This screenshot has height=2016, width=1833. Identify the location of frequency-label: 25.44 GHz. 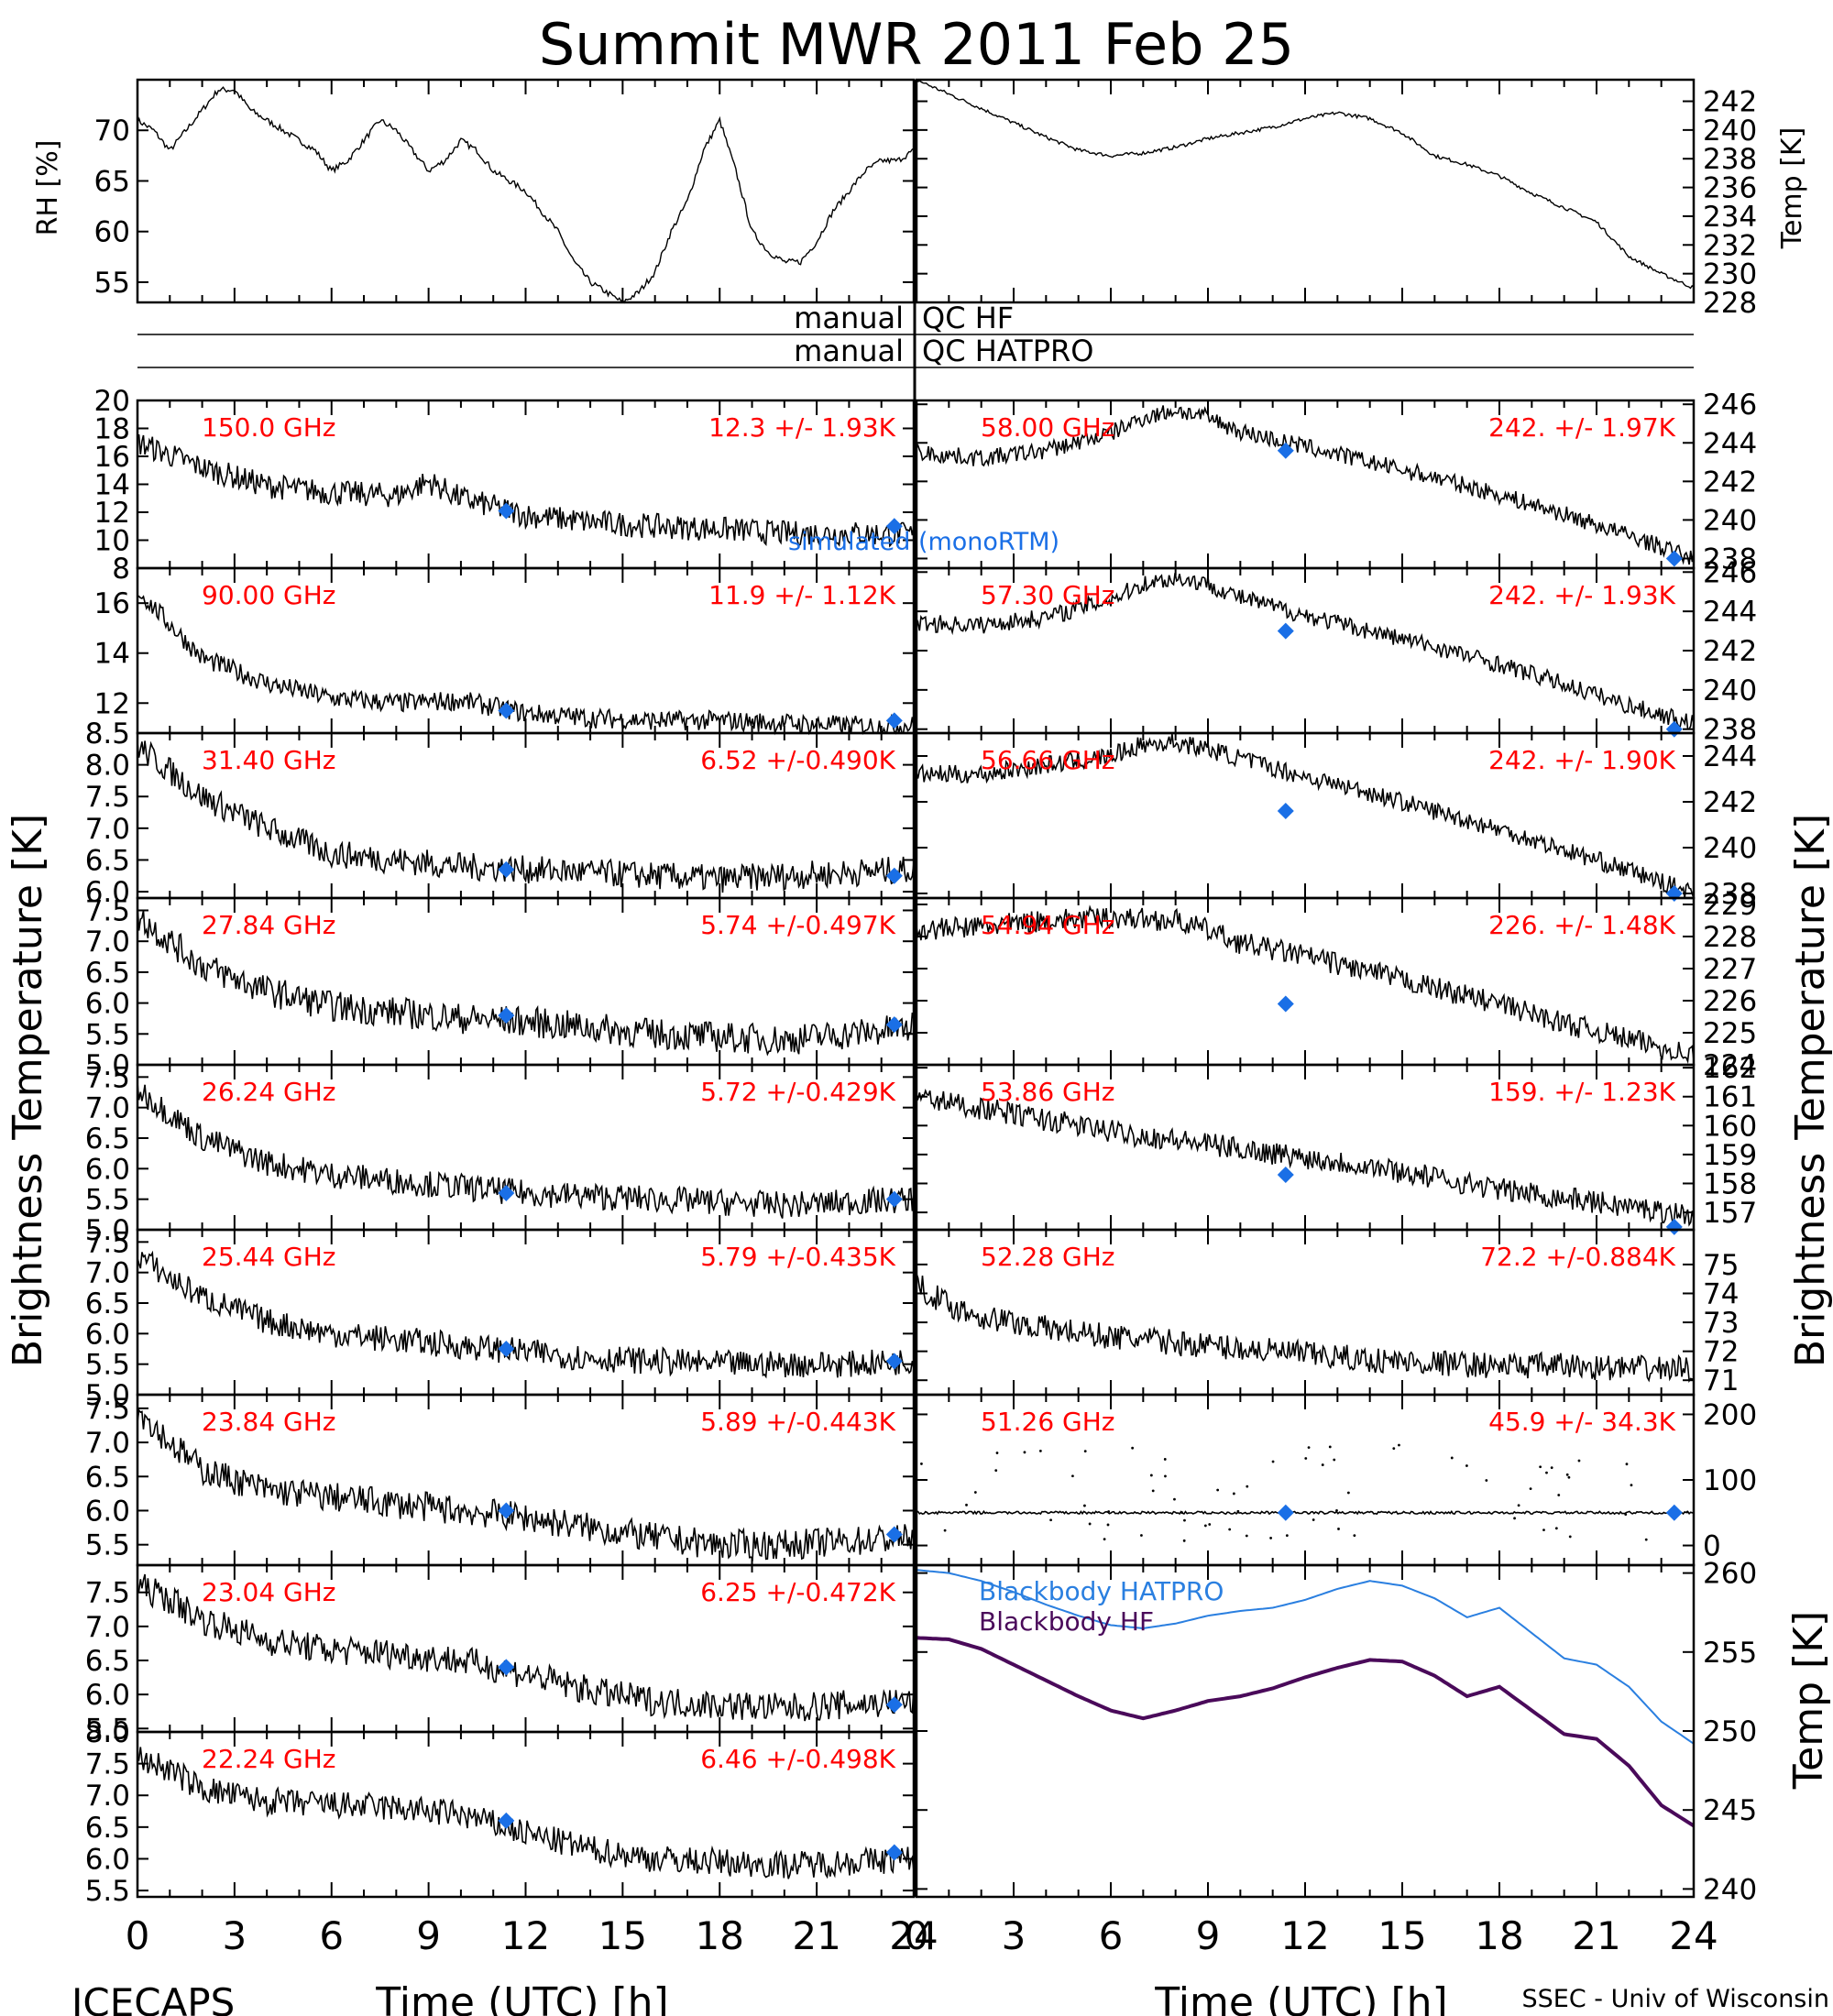
(269, 1257).